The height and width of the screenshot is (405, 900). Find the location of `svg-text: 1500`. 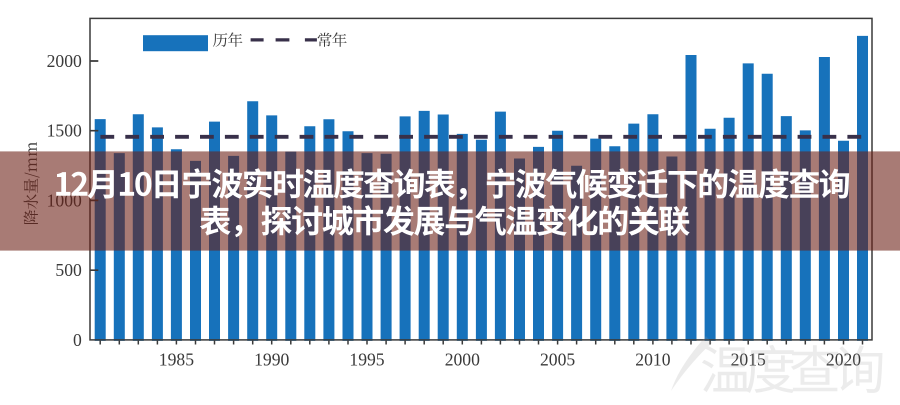

svg-text: 1500 is located at coordinates (64, 131).